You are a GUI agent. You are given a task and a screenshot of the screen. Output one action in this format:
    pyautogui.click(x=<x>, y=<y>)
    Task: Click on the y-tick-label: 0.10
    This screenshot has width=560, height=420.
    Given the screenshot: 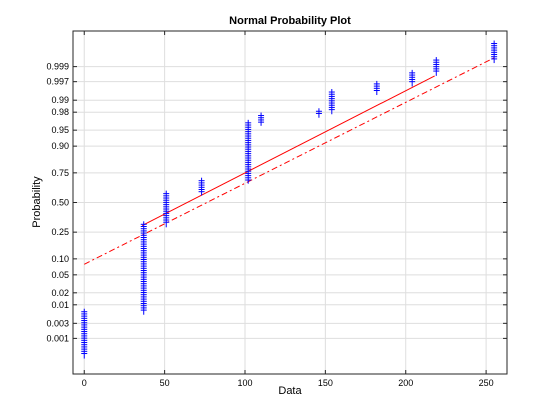 What is the action you would take?
    pyautogui.click(x=60, y=259)
    